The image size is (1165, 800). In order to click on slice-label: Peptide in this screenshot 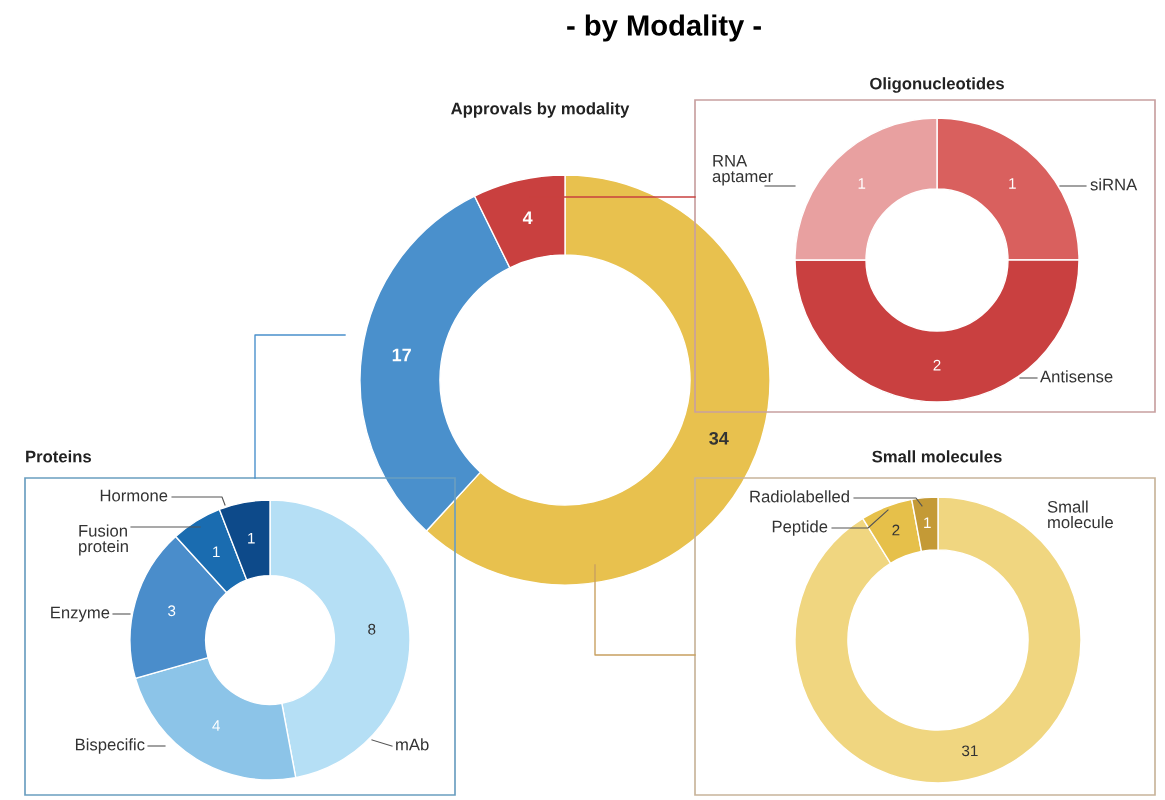, I will do `click(800, 528)`.